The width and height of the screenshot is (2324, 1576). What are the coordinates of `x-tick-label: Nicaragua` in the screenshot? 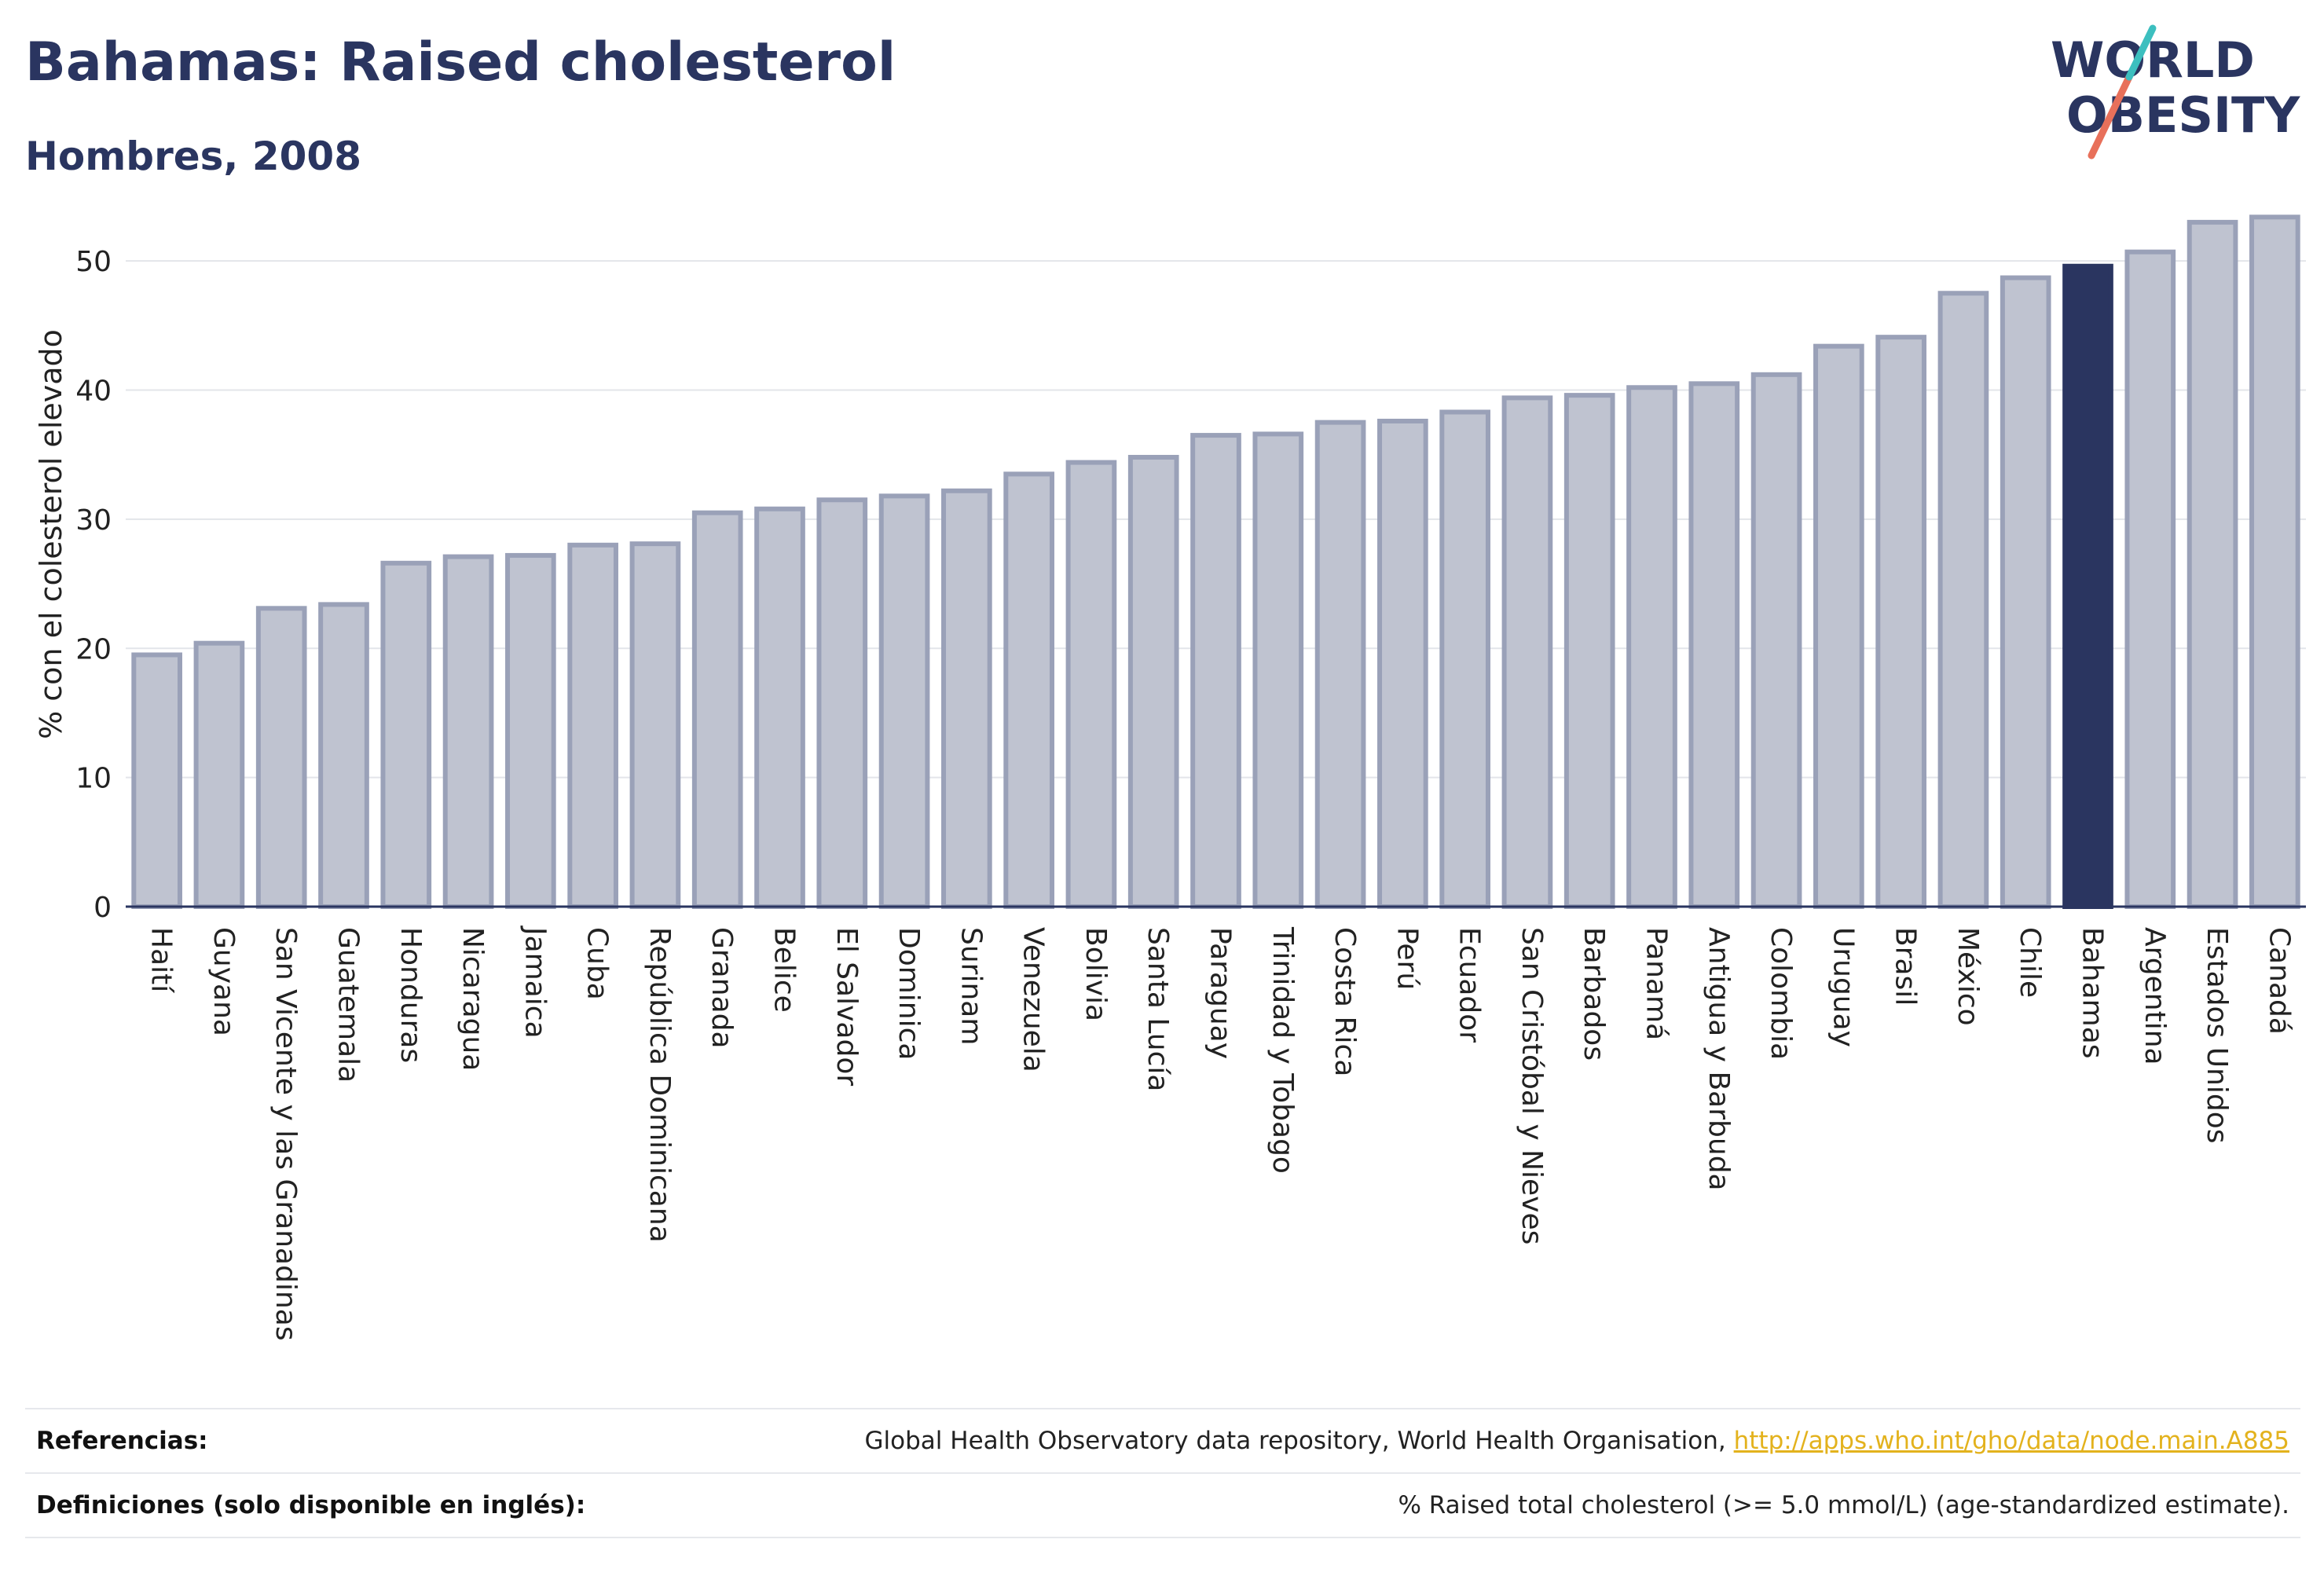 It's located at (472, 999).